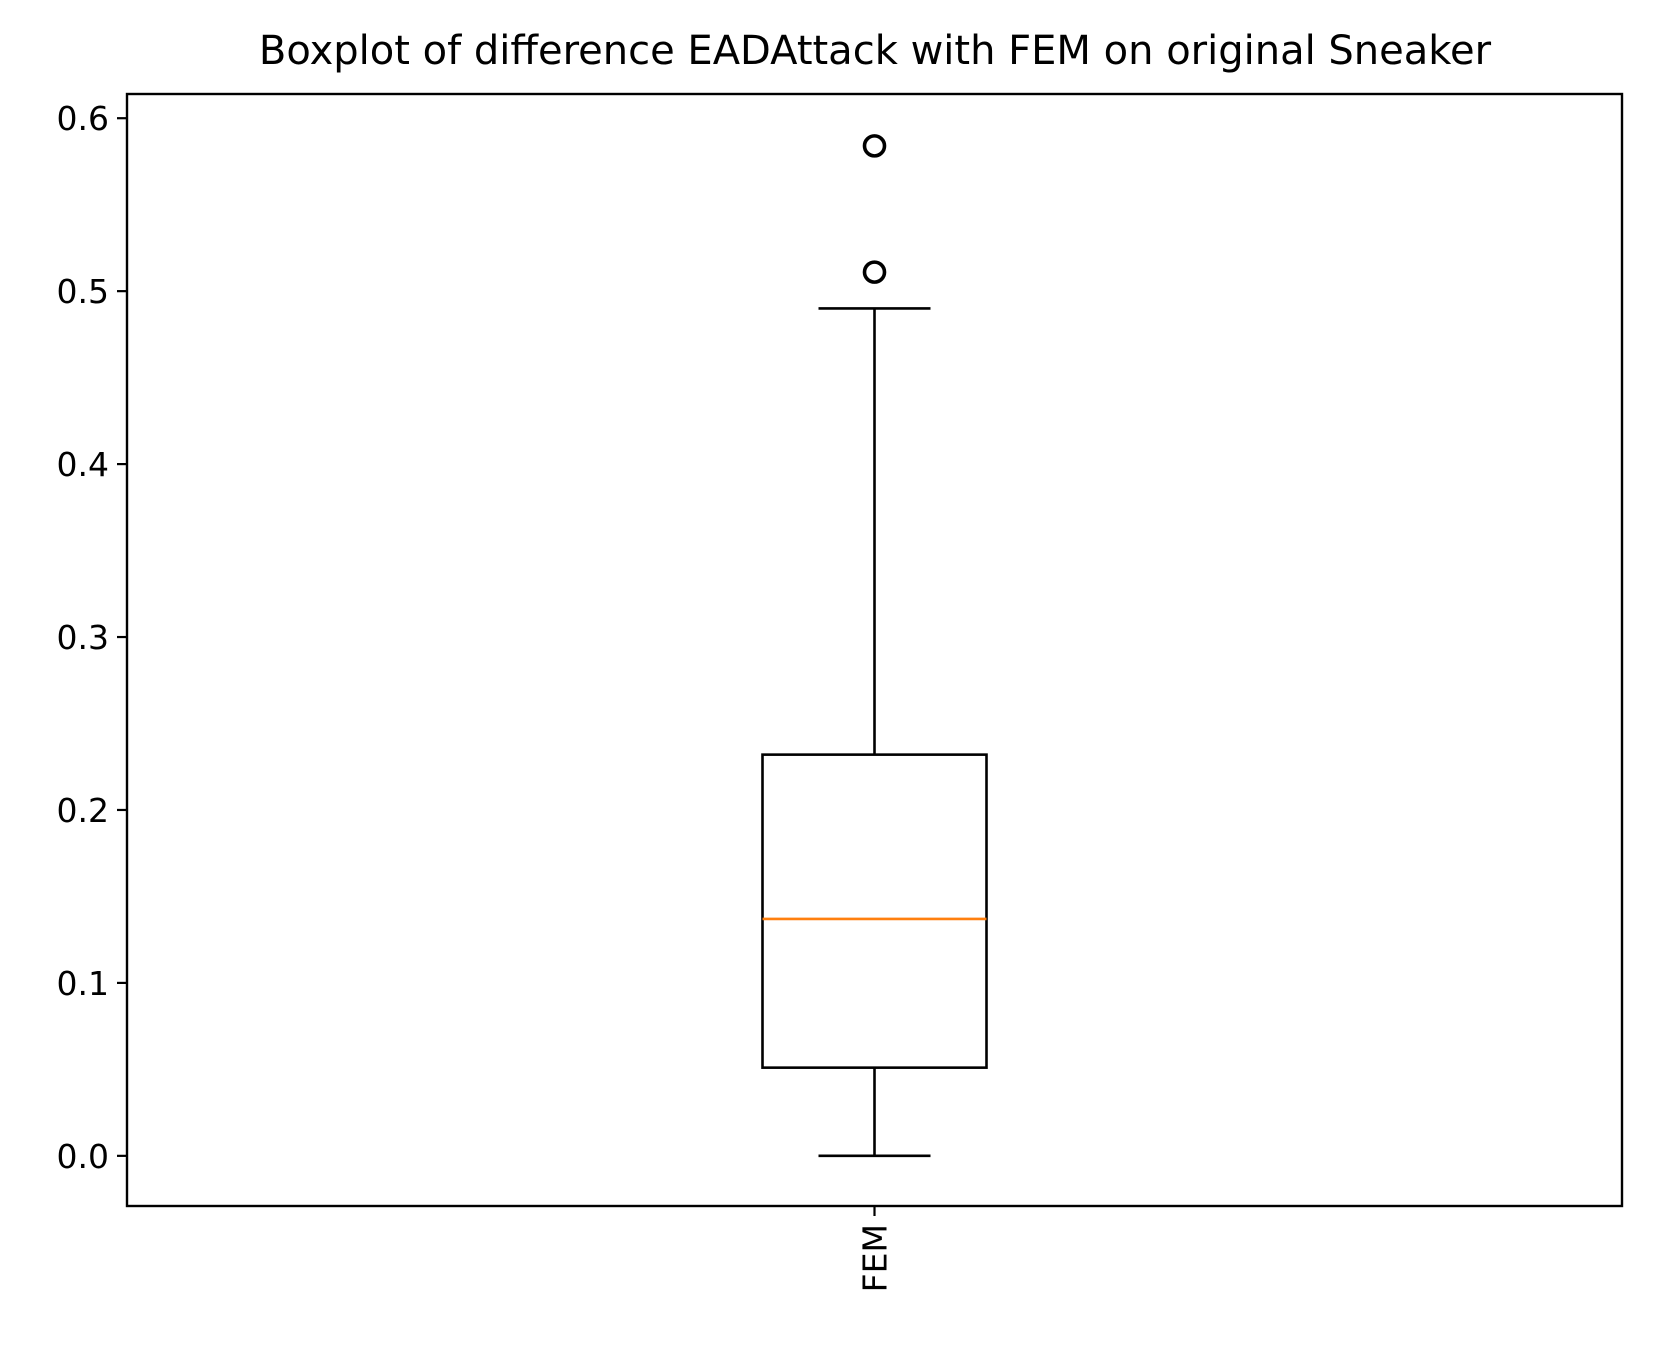  Describe the element at coordinates (83, 291) in the screenshot. I see `y-tick-label: 0.5` at that location.